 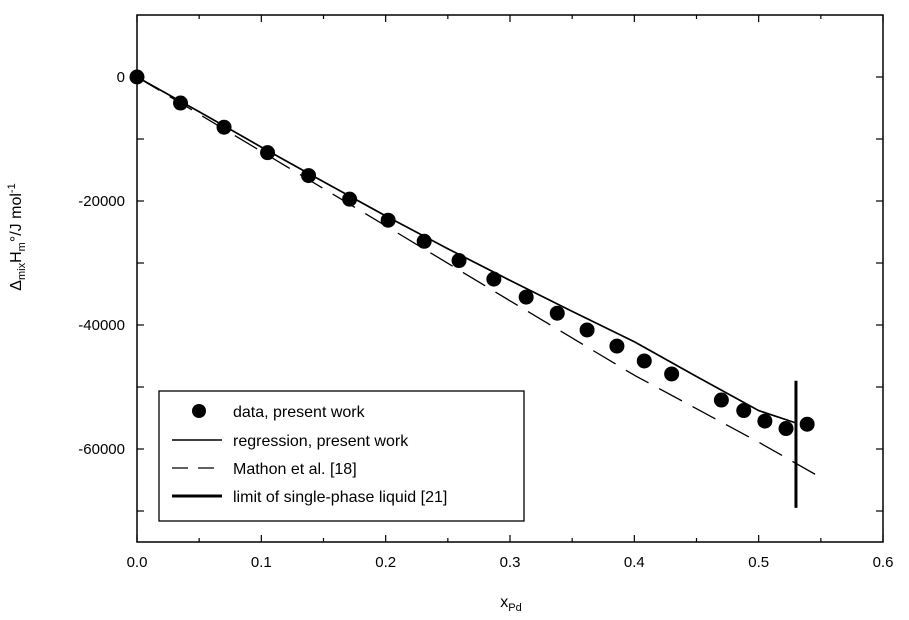 I want to click on x-tick-label: 0.5, so click(x=758, y=562).